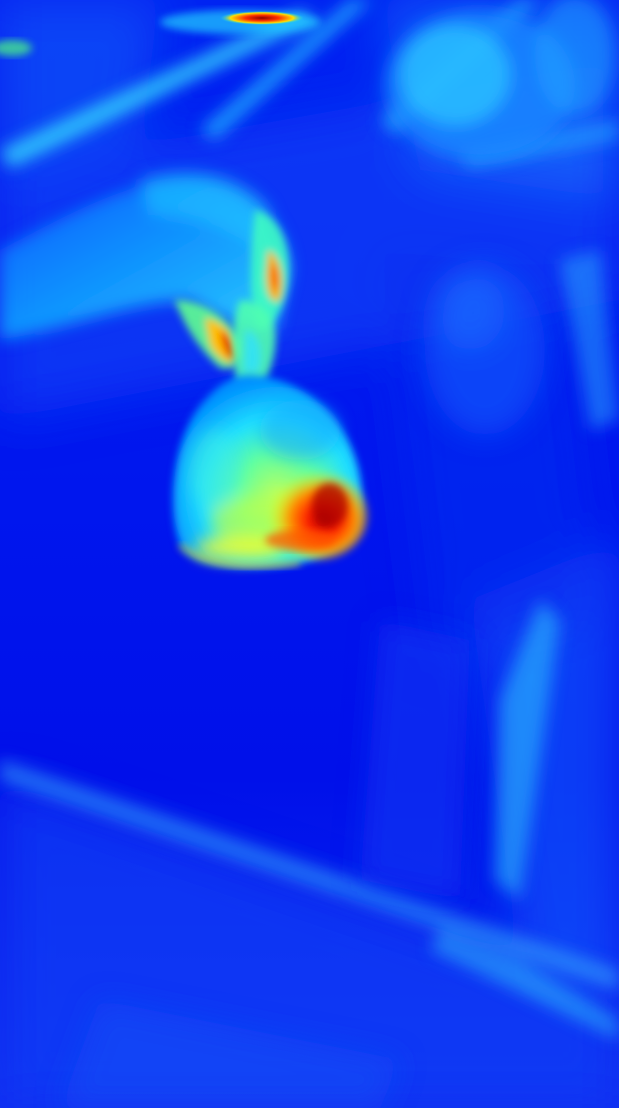 The height and width of the screenshot is (1108, 619). I want to click on bag-body, so click(270, 472).